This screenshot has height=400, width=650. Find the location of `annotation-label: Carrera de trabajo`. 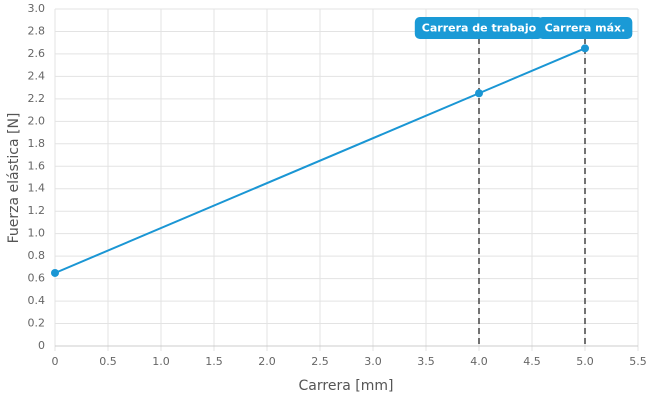

annotation-label: Carrera de trabajo is located at coordinates (479, 28).